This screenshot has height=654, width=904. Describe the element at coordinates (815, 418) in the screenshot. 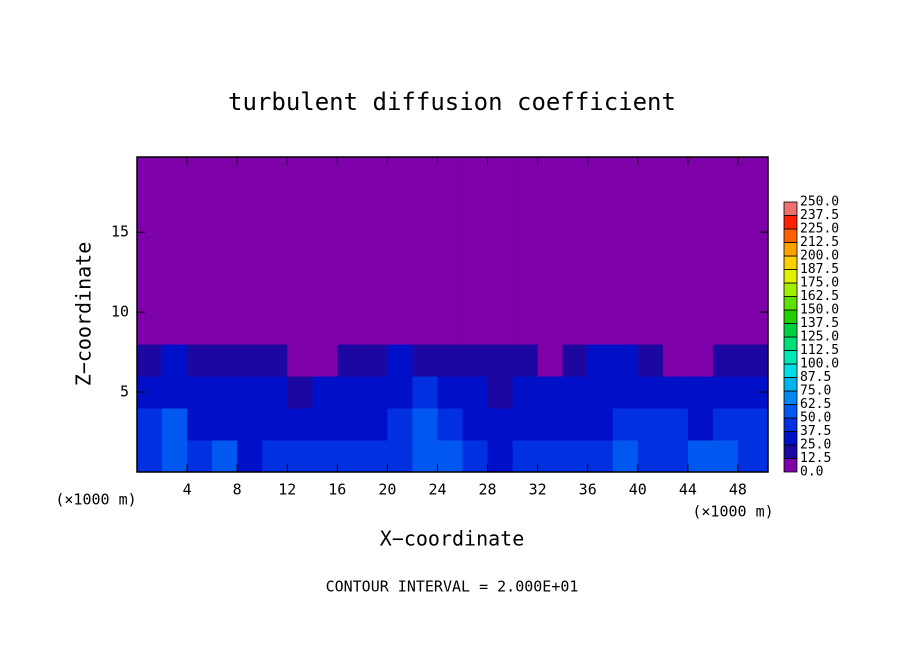

I see `colorbar-label: 50.0` at that location.